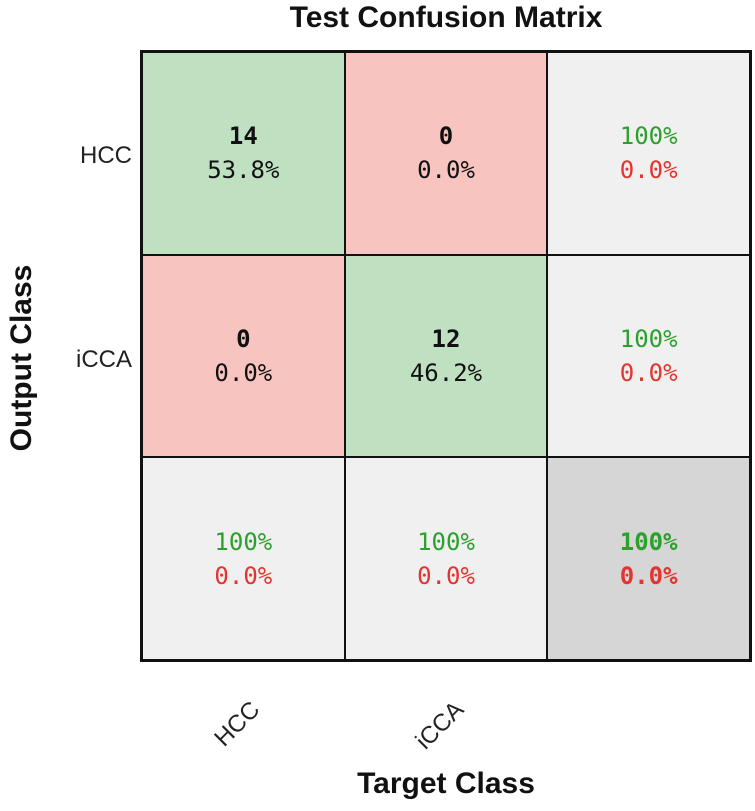 This screenshot has height=811, width=755. I want to click on cell-count: 12, so click(446, 338).